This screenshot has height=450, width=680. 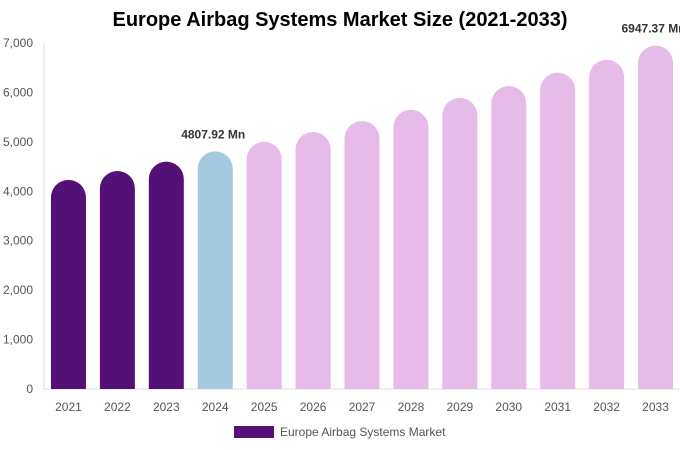 What do you see at coordinates (411, 407) in the screenshot?
I see `x-tick-label: 2028` at bounding box center [411, 407].